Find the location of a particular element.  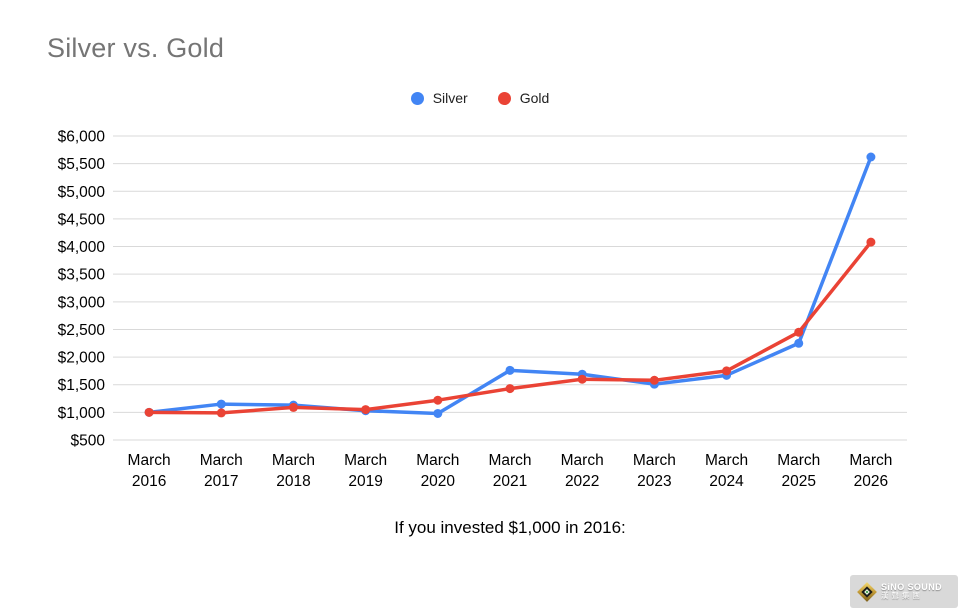

y-tick-label: $6,000 is located at coordinates (82, 137).